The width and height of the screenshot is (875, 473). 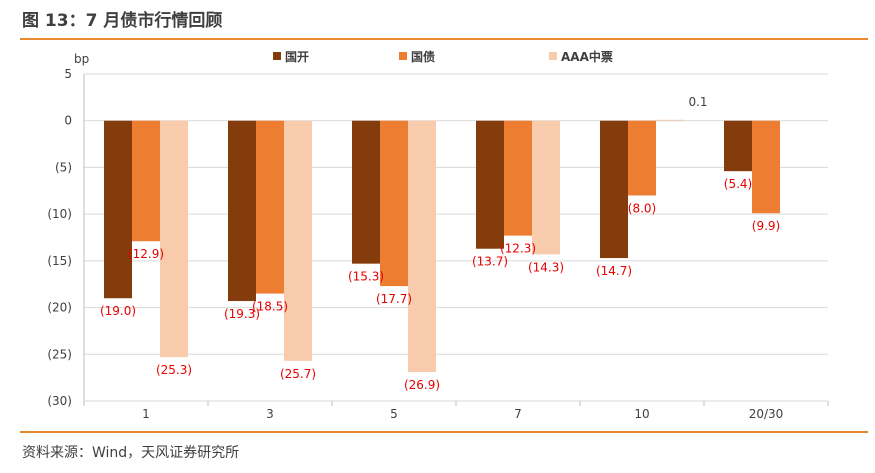 What do you see at coordinates (146, 414) in the screenshot?
I see `x-tick-label: 1` at bounding box center [146, 414].